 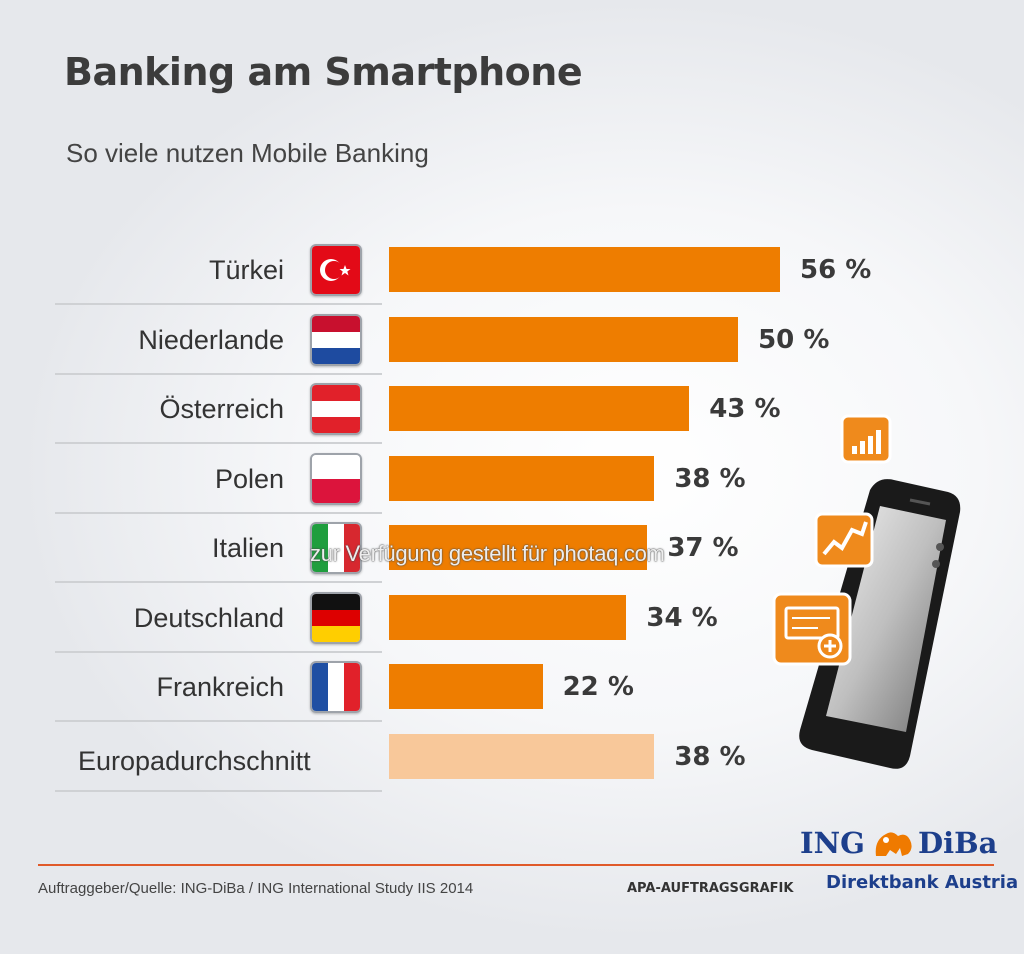 What do you see at coordinates (247, 153) in the screenshot?
I see `chart-subtitle: So viele nutzen Mobile Banking` at bounding box center [247, 153].